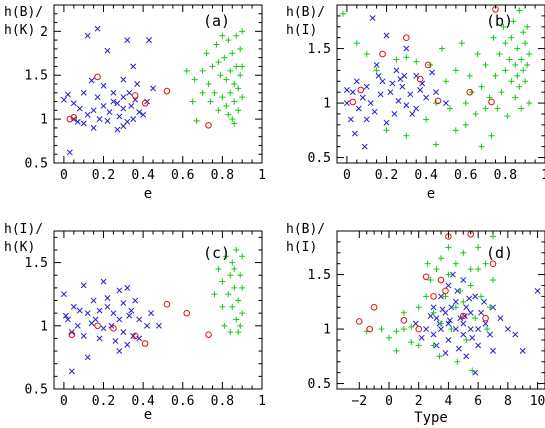  I want to click on panel-a-label: (a), so click(216, 21).